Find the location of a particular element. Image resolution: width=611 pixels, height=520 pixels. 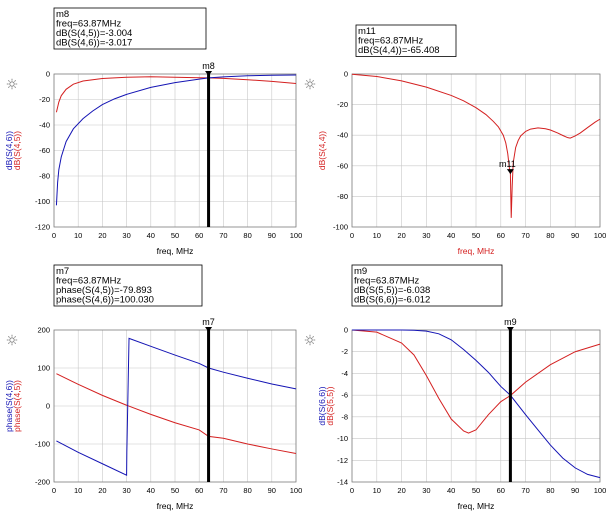

y-tick-label: -2 is located at coordinates (344, 351).